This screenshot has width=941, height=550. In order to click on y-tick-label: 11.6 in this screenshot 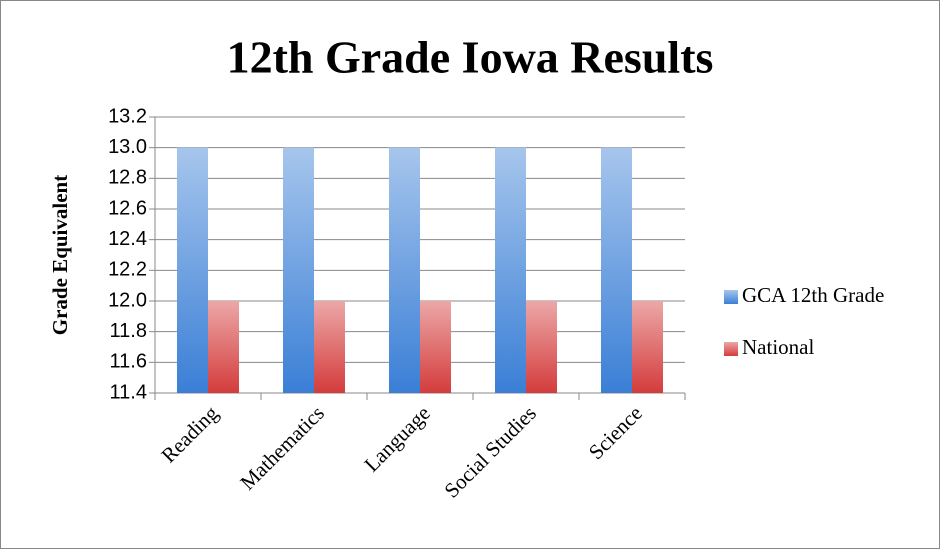, I will do `click(128, 362)`.